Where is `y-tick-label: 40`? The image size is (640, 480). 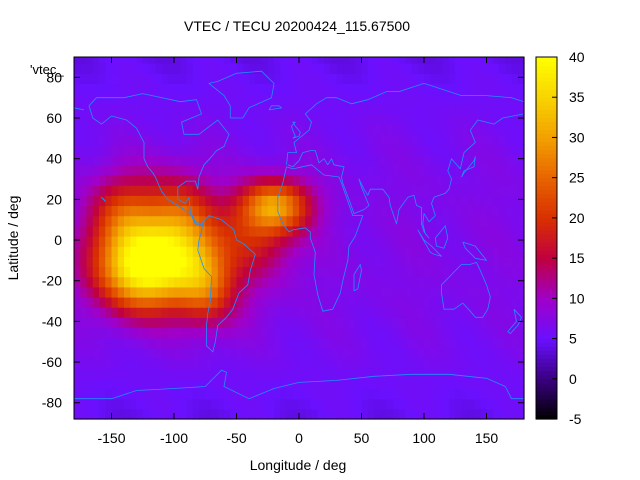 y-tick-label: 40 is located at coordinates (54, 159).